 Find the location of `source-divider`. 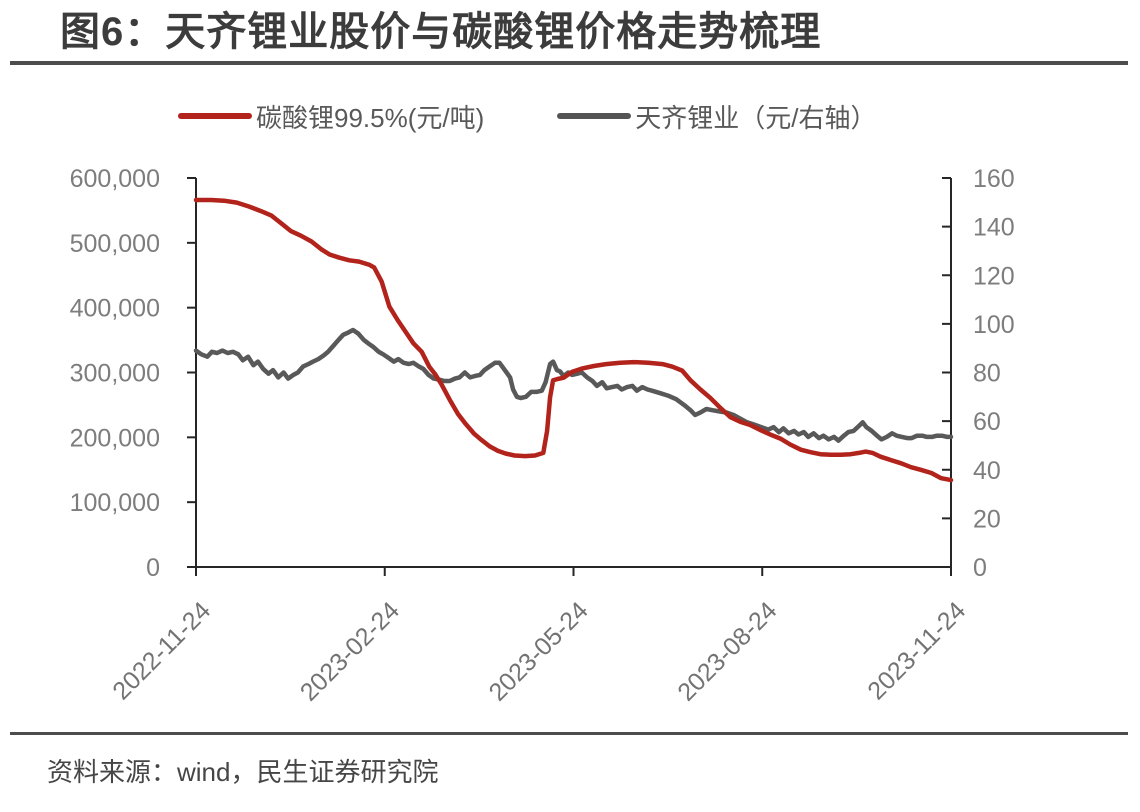

source-divider is located at coordinates (569, 733).